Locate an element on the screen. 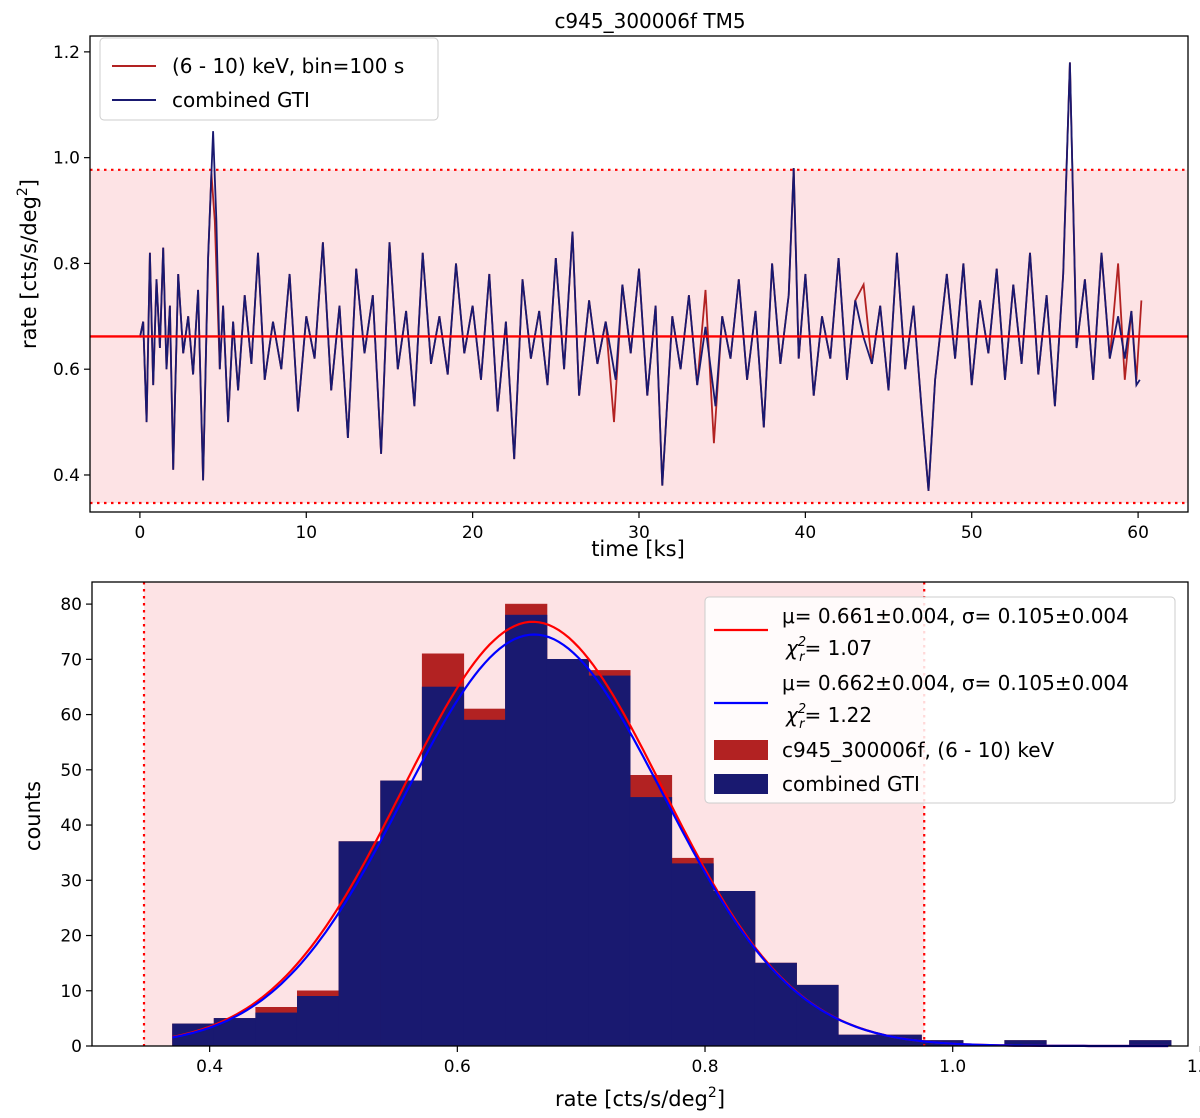  legend-swatch-hist-6-10kev is located at coordinates (741, 750).